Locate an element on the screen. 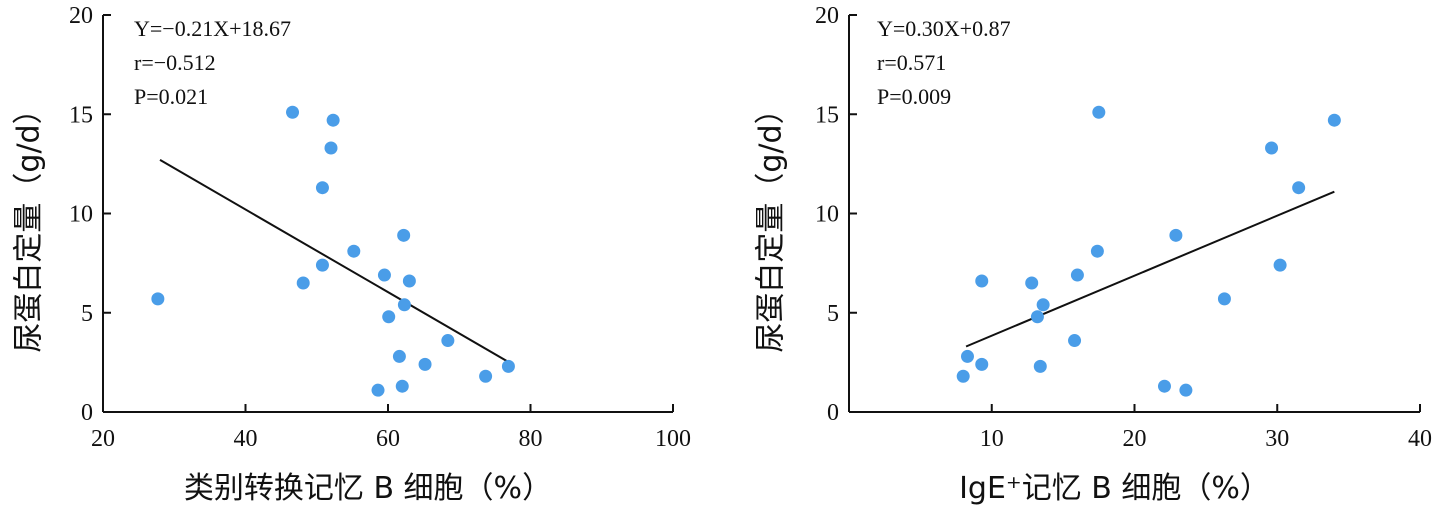 This screenshot has width=1448, height=507. stat-annotation: P=0.009 is located at coordinates (914, 96).